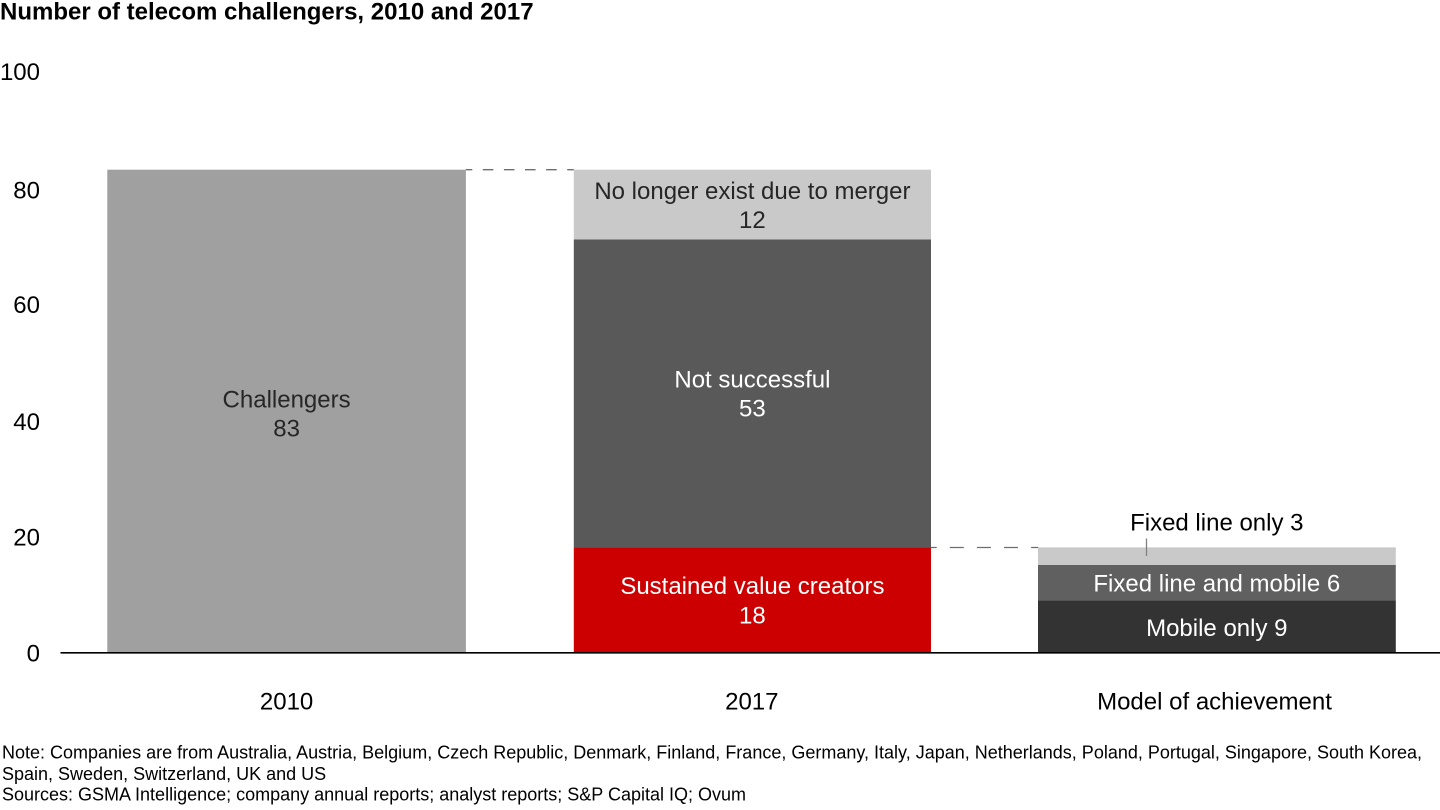 The height and width of the screenshot is (810, 1440). What do you see at coordinates (26, 305) in the screenshot?
I see `svg-text: 60` at bounding box center [26, 305].